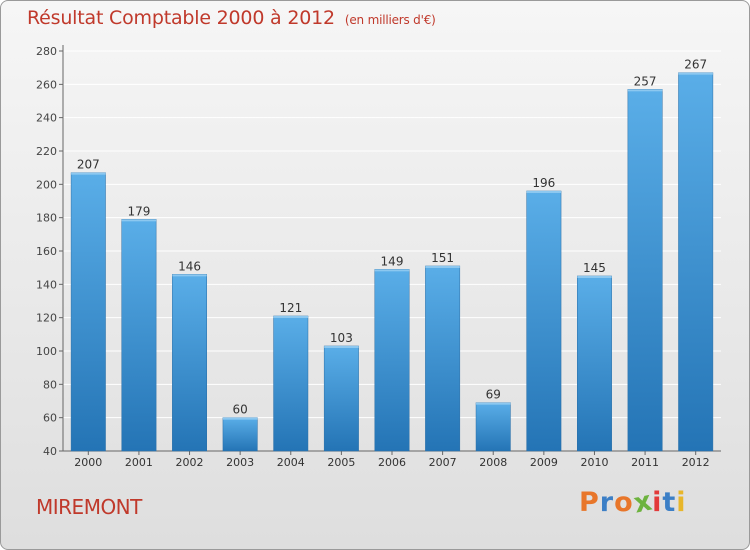  I want to click on bar-highlight-2005, so click(341, 347).